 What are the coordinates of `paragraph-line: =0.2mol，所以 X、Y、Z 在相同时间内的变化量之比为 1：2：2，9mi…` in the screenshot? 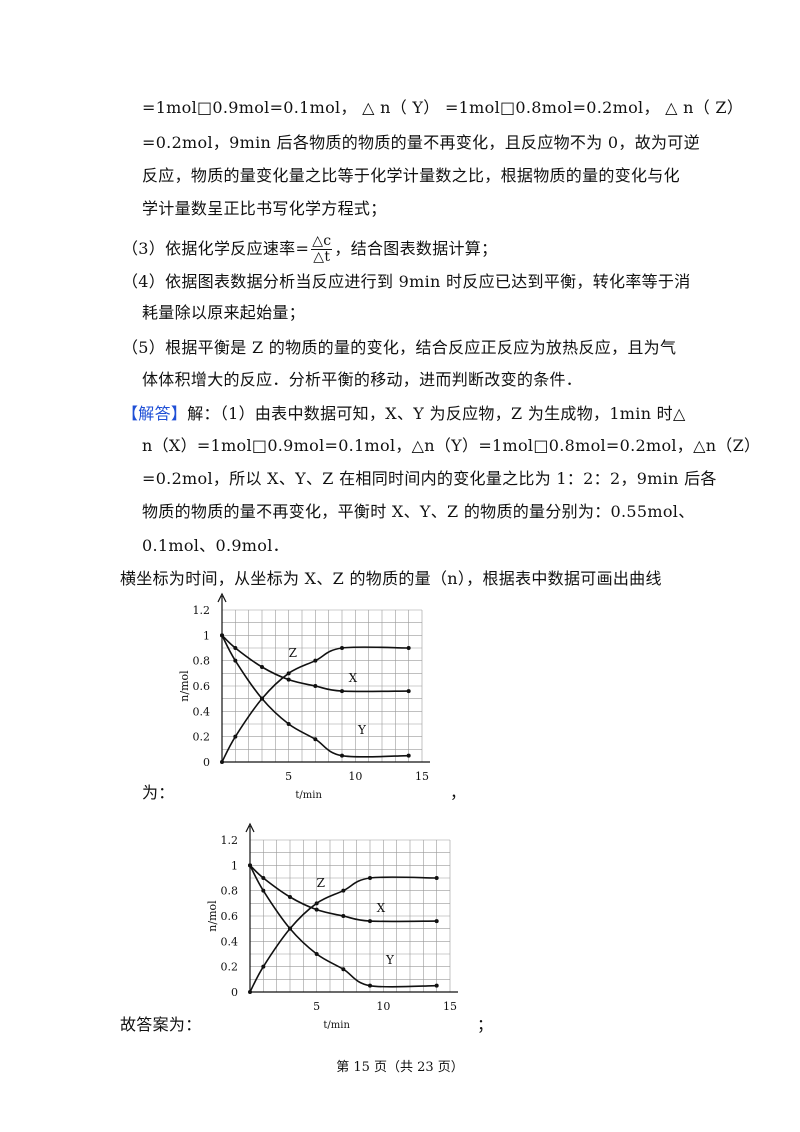 It's located at (429, 478).